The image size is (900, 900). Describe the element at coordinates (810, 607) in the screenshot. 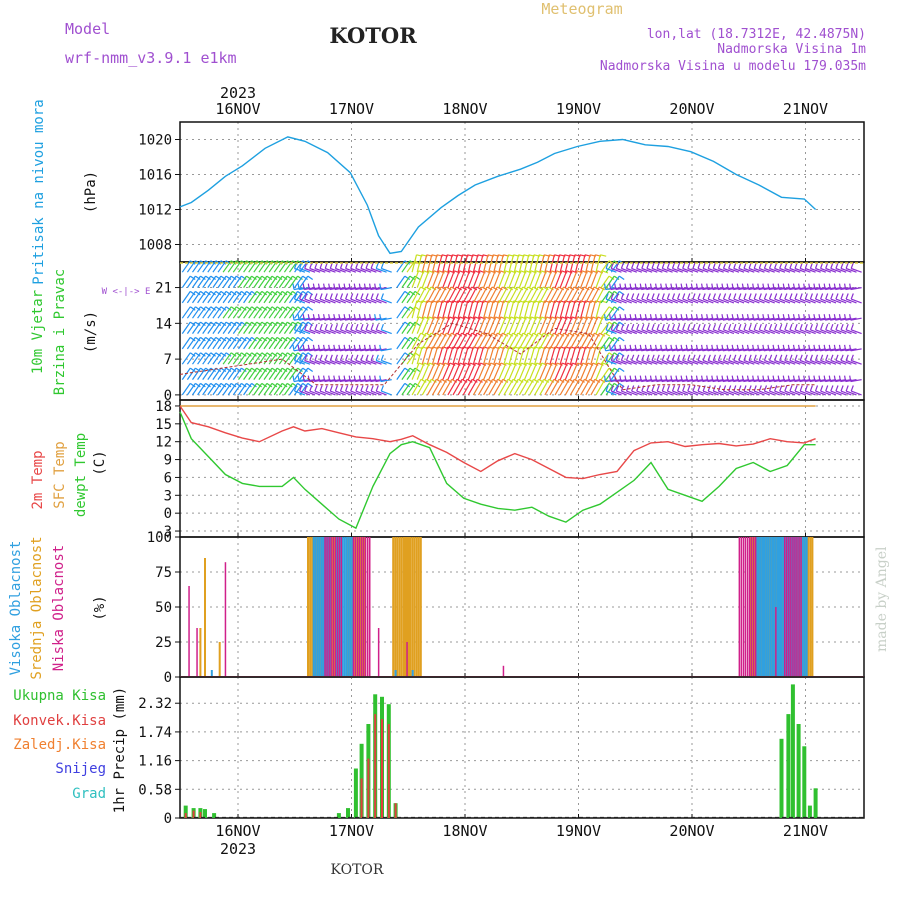

I see `cloud-mid-bar` at that location.